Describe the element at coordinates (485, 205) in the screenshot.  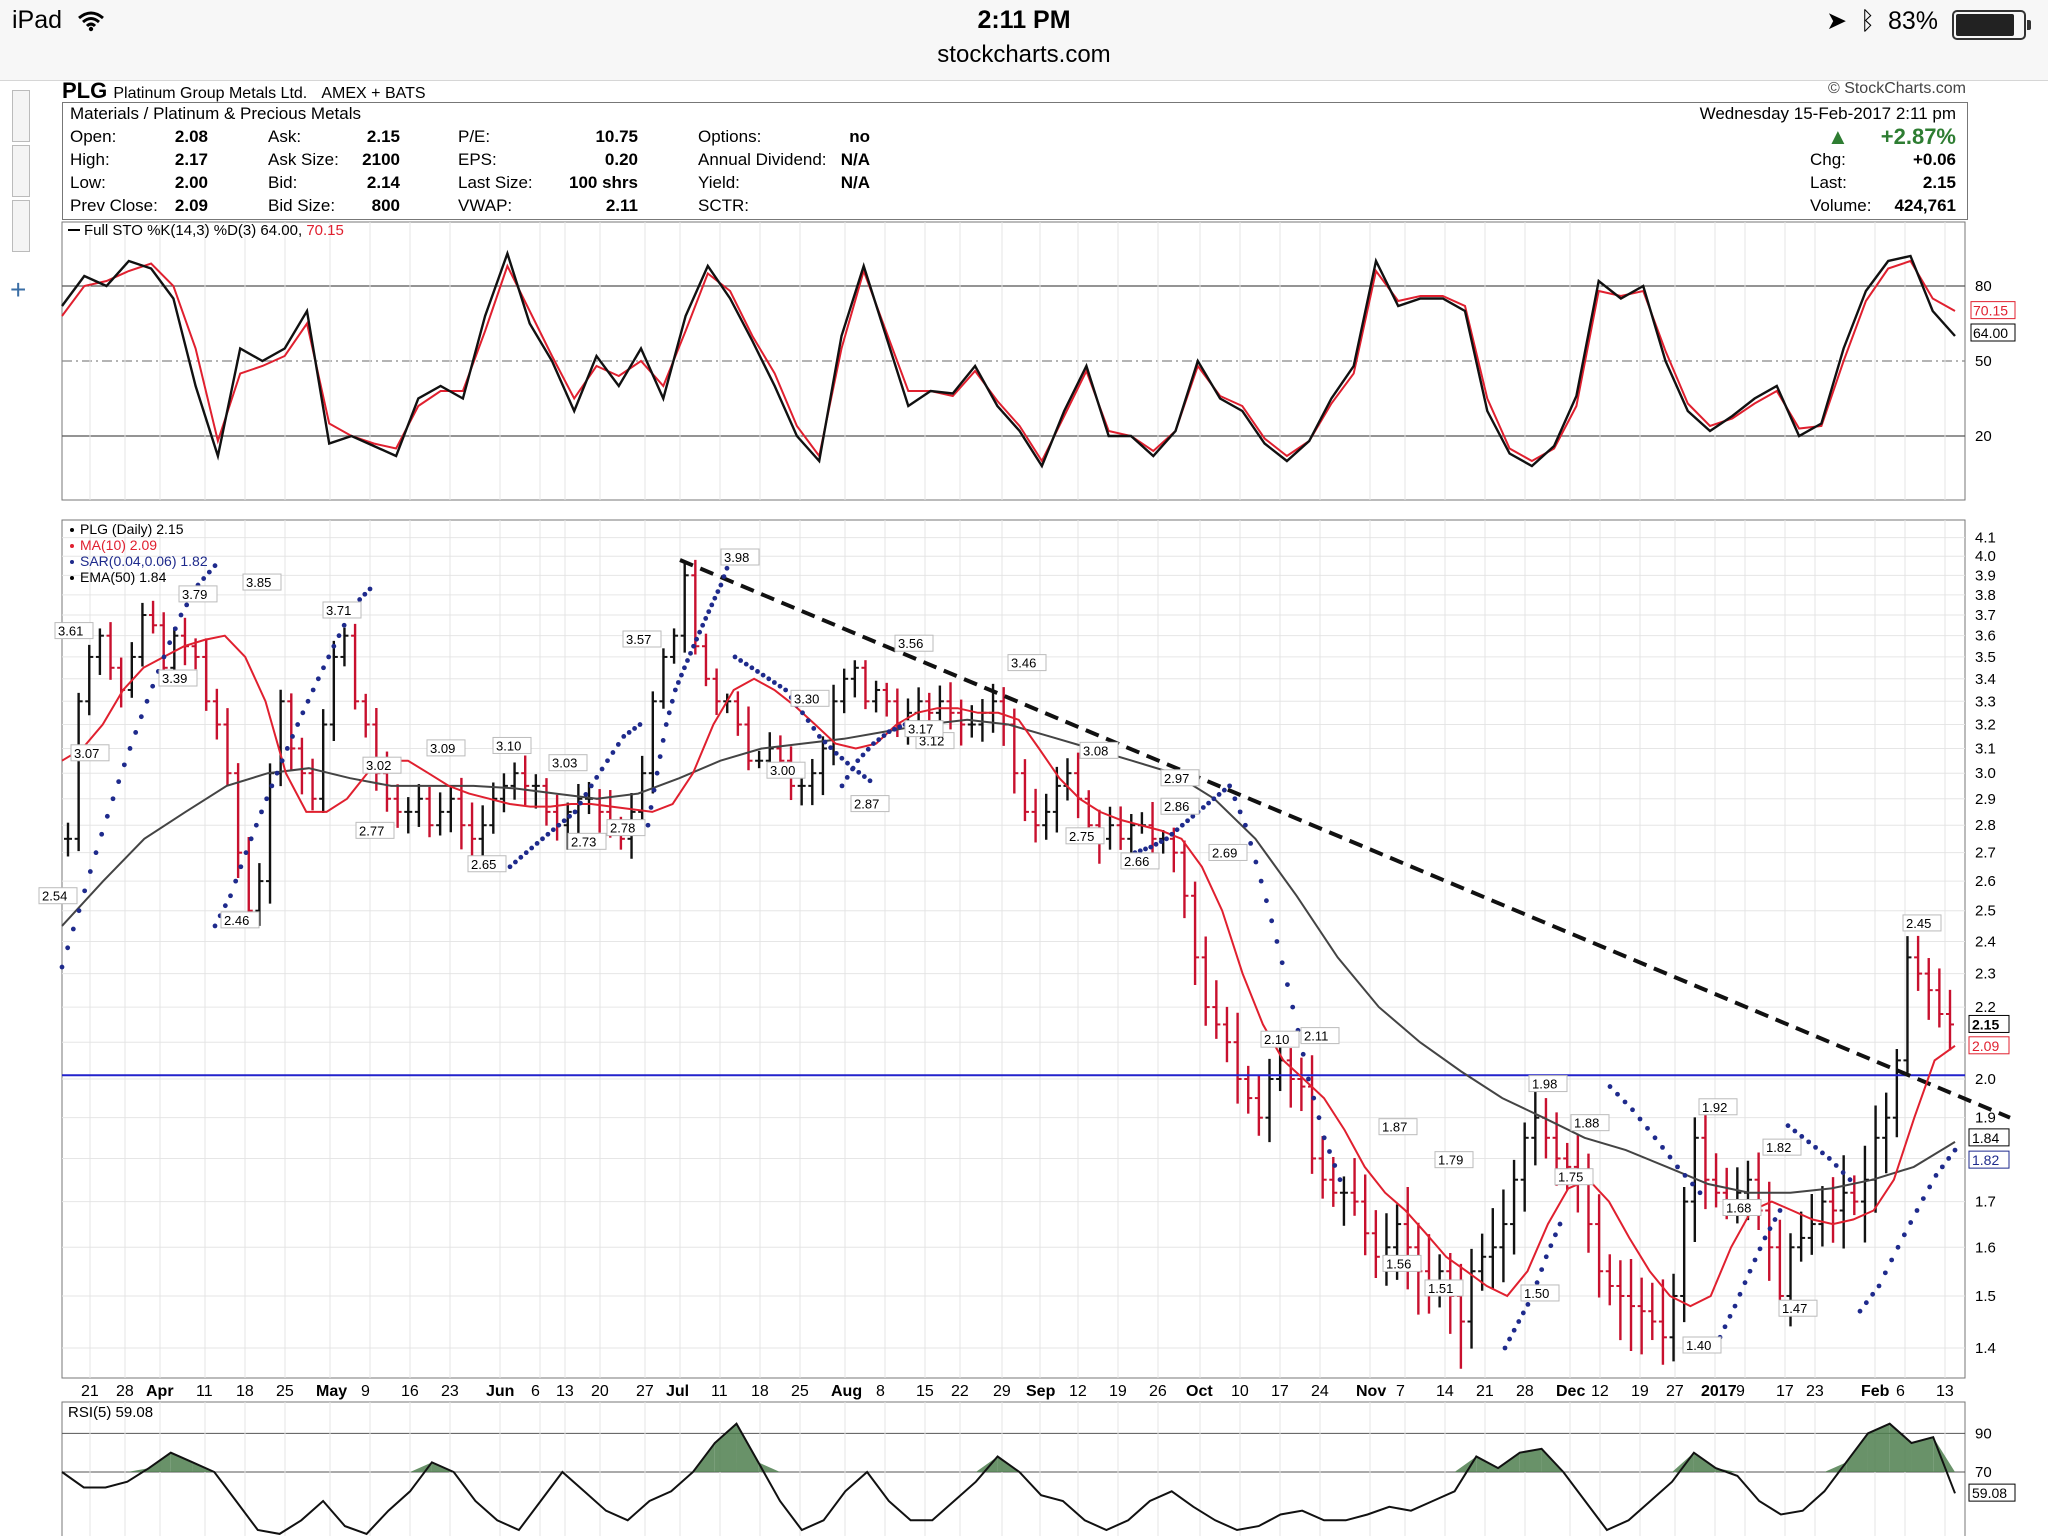
I see `quote-label: VWAP:` at that location.